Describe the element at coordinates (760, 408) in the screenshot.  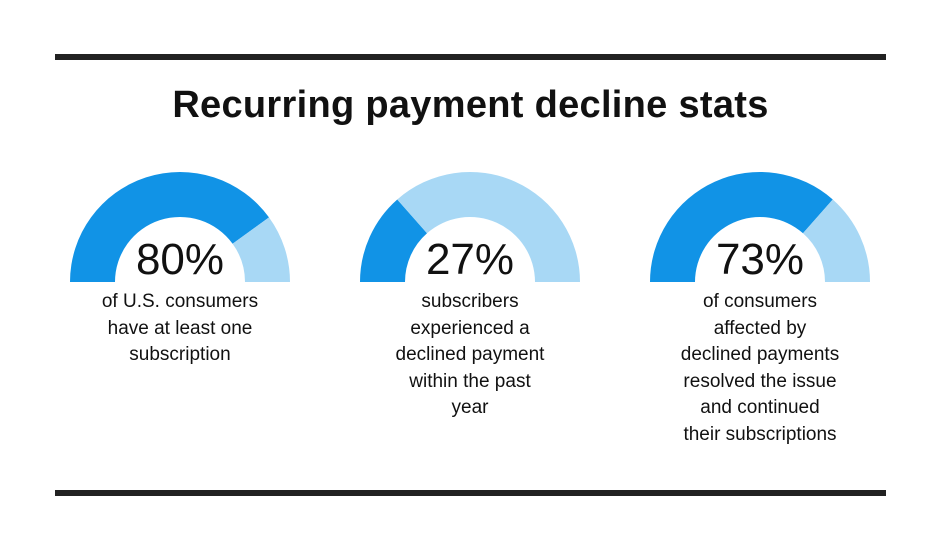
I see `description-line: and continued` at that location.